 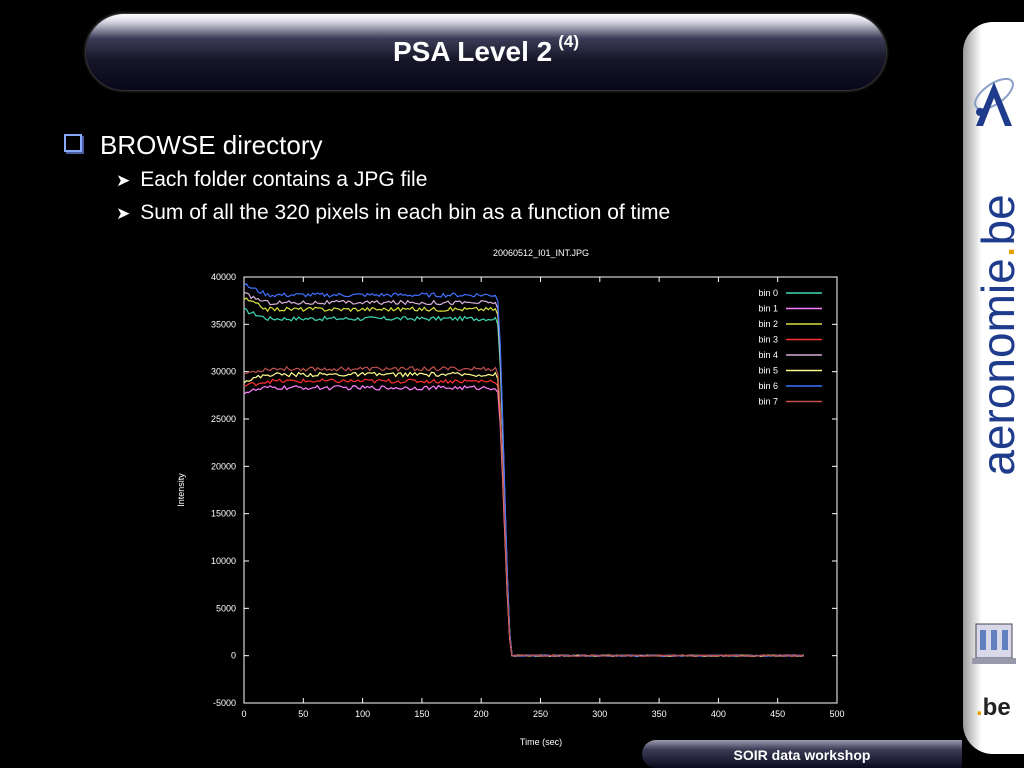 What do you see at coordinates (211, 145) in the screenshot?
I see `bullet-main-text: BROWSE directory` at bounding box center [211, 145].